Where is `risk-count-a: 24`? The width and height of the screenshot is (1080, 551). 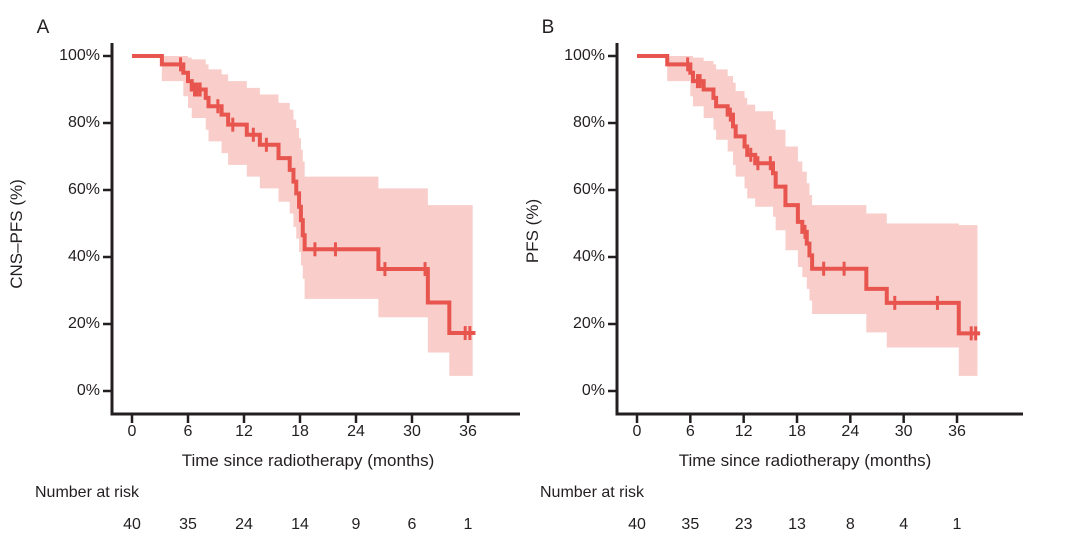 risk-count-a: 24 is located at coordinates (244, 524).